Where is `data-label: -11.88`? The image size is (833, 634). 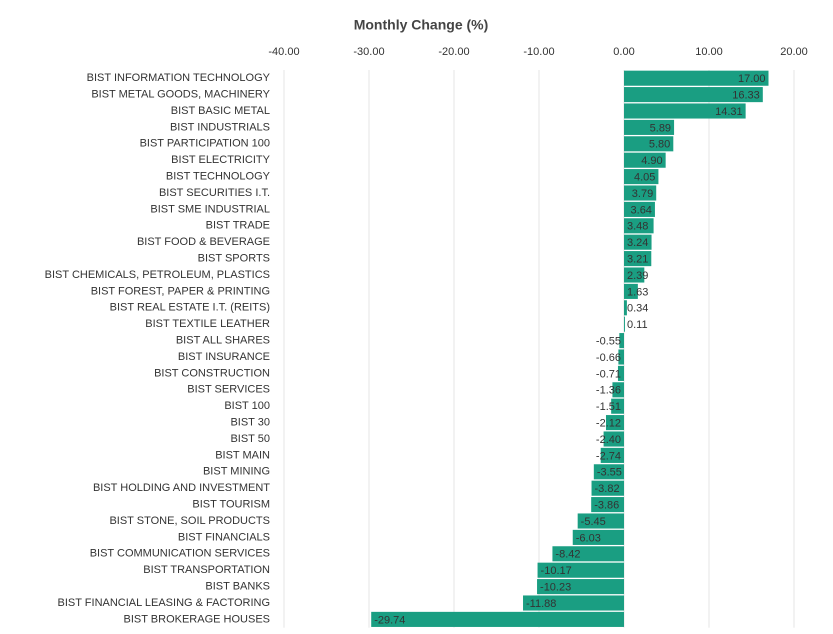
data-label: -11.88 is located at coordinates (541, 604).